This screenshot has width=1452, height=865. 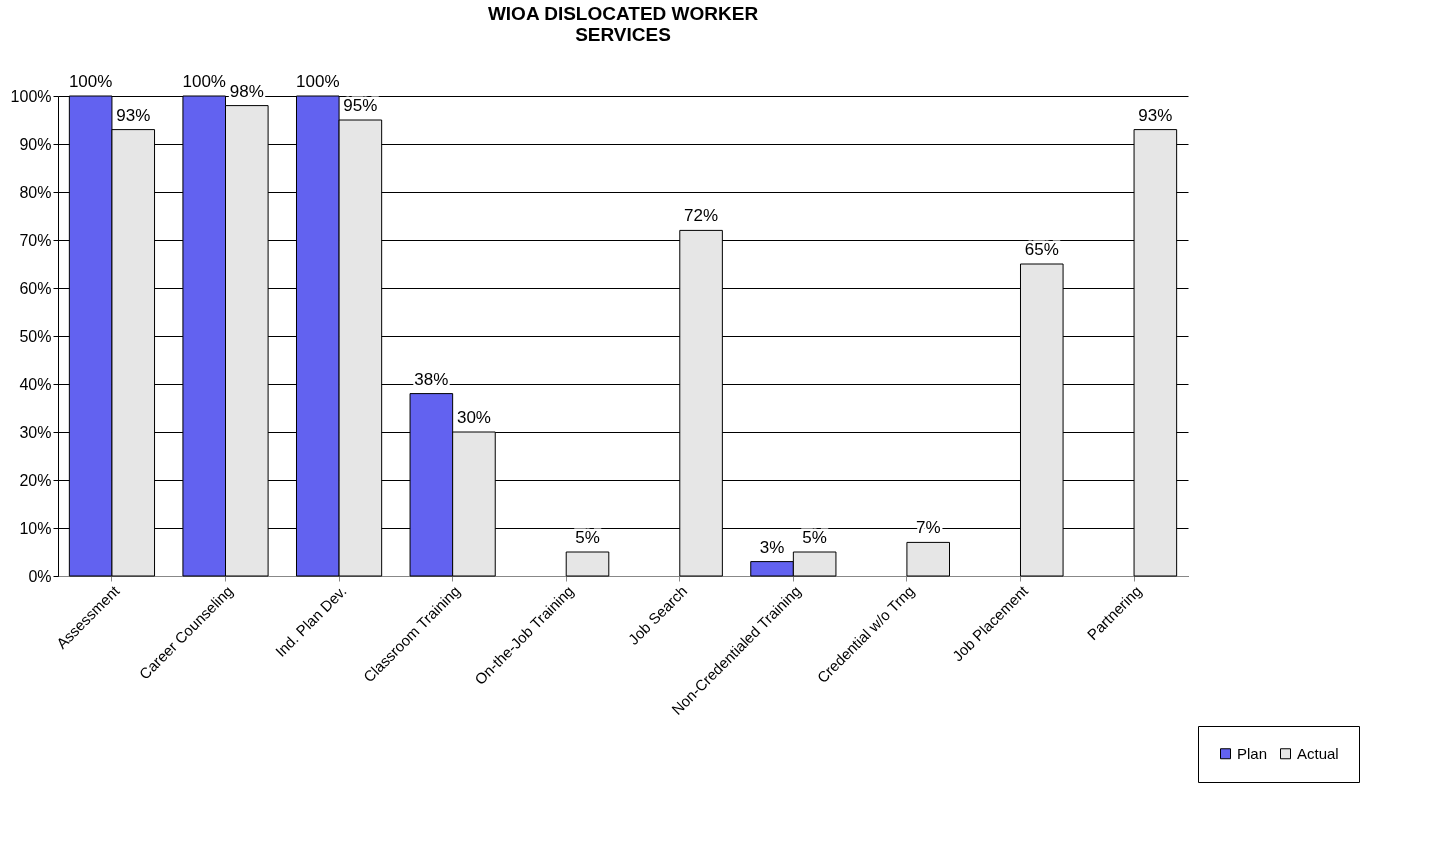 I want to click on data-label: 65%, so click(x=1041, y=249).